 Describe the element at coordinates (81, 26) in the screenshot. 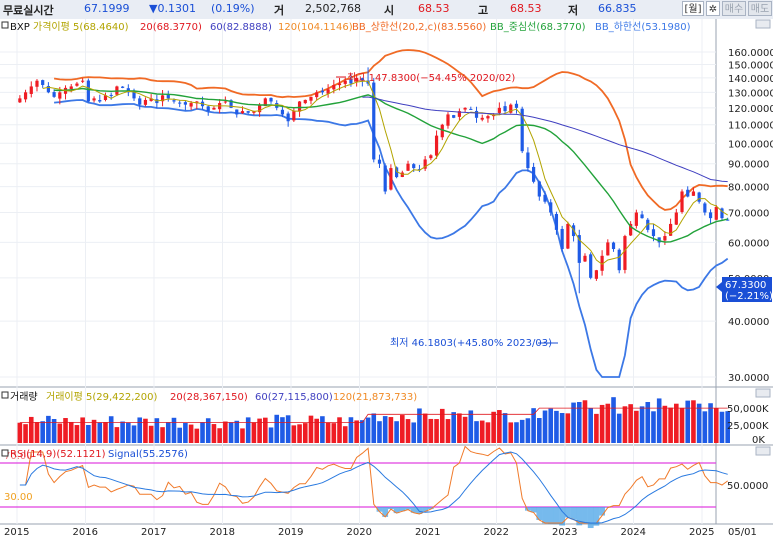

I see `legend-ma5: 가격이평 5(68.4640)` at that location.